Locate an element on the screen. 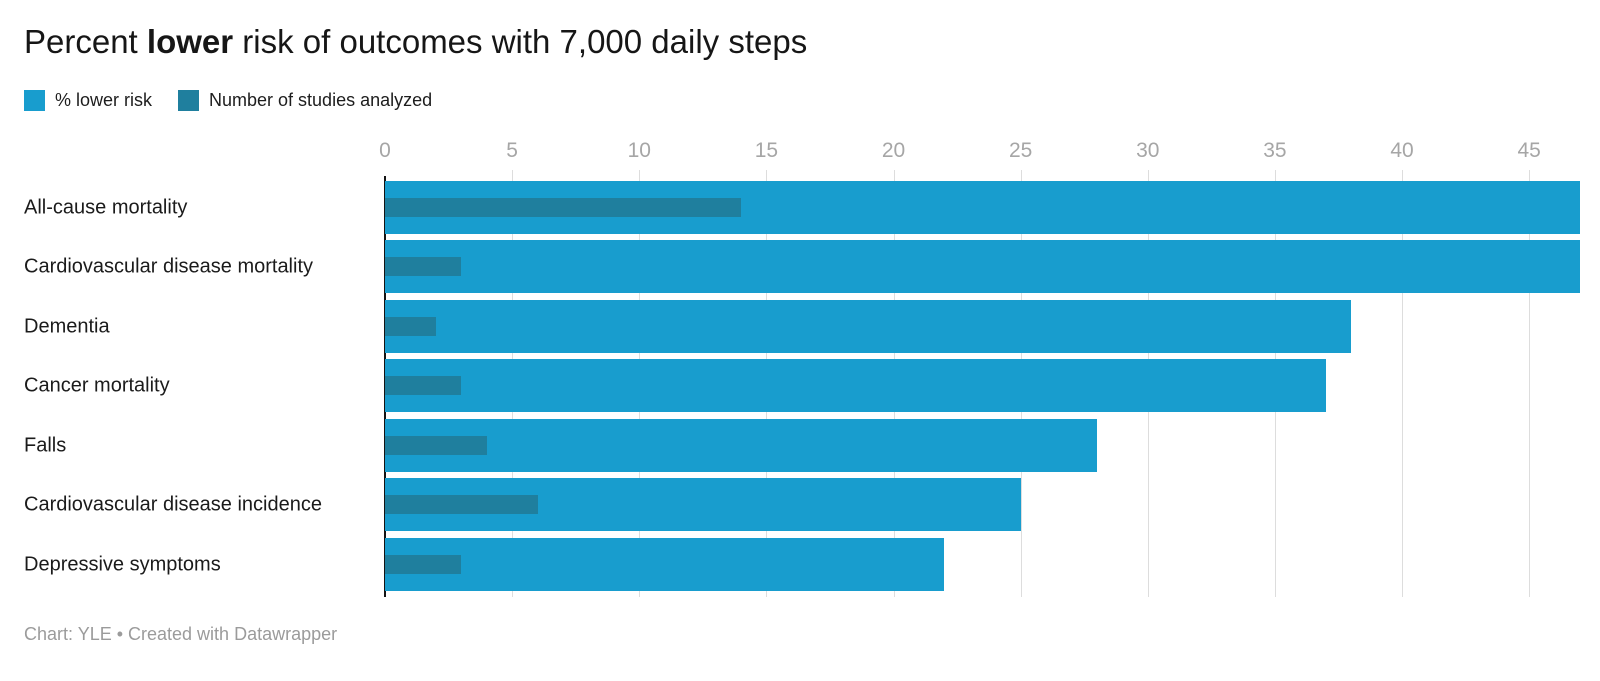  legend-item-studies: Number of studies analyzed is located at coordinates (305, 100).